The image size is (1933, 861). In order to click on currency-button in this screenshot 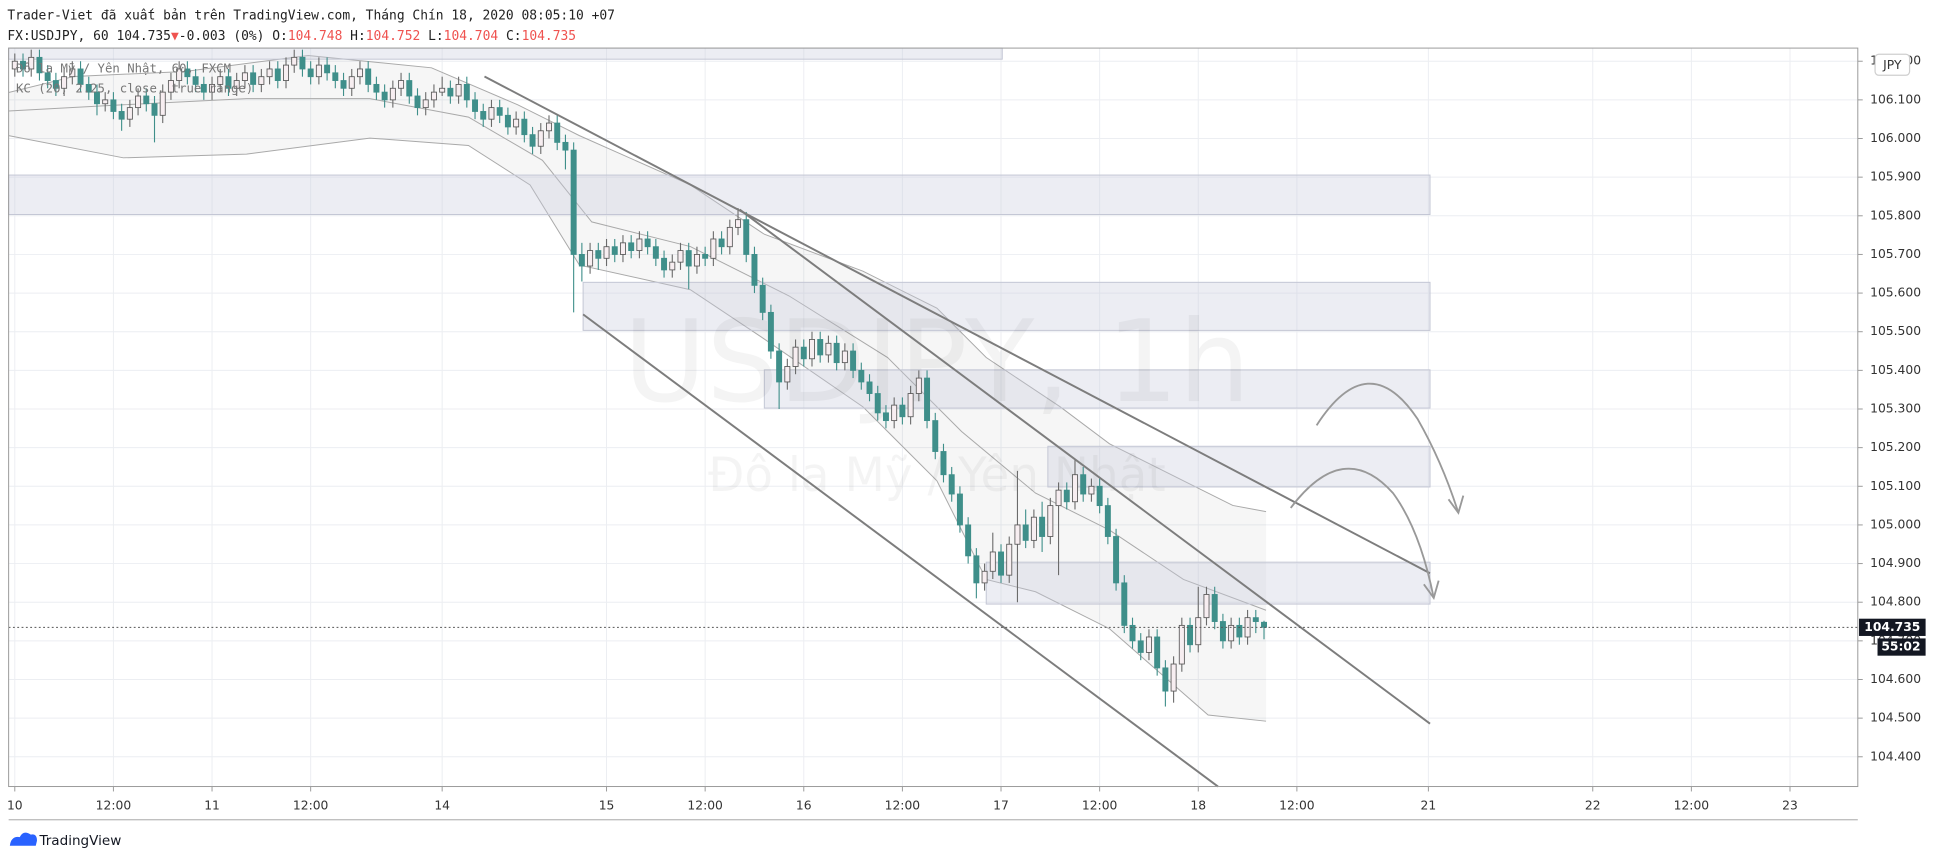, I will do `click(1892, 64)`.